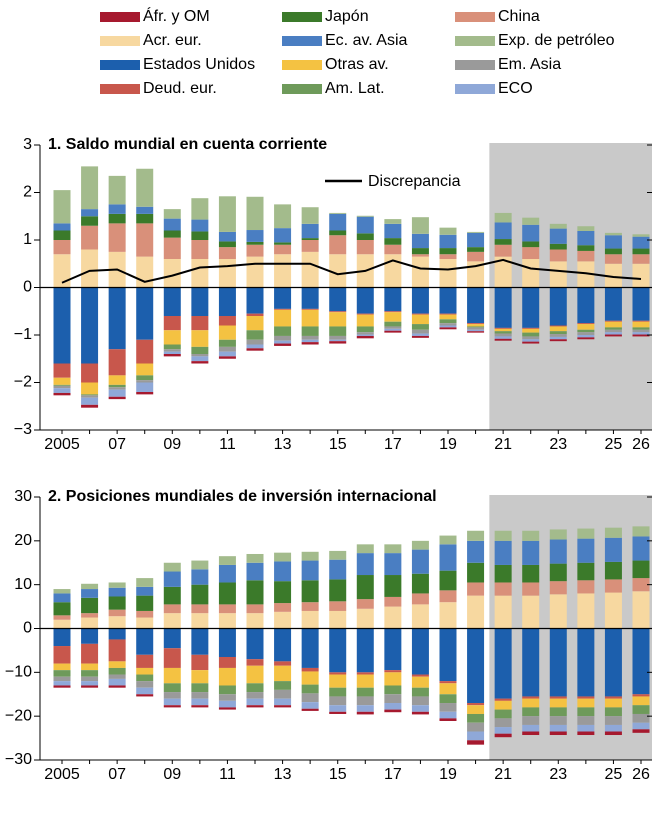 This screenshot has height=817, width=655. What do you see at coordinates (199, 64) in the screenshot?
I see `legend-label: Estados Unidos` at bounding box center [199, 64].